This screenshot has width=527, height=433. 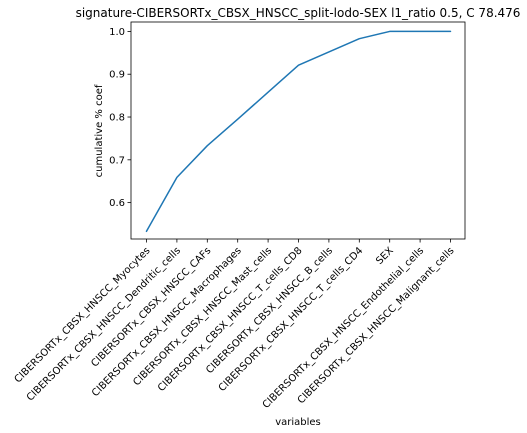 What do you see at coordinates (298, 422) in the screenshot?
I see `x-axis-label: variables` at bounding box center [298, 422].